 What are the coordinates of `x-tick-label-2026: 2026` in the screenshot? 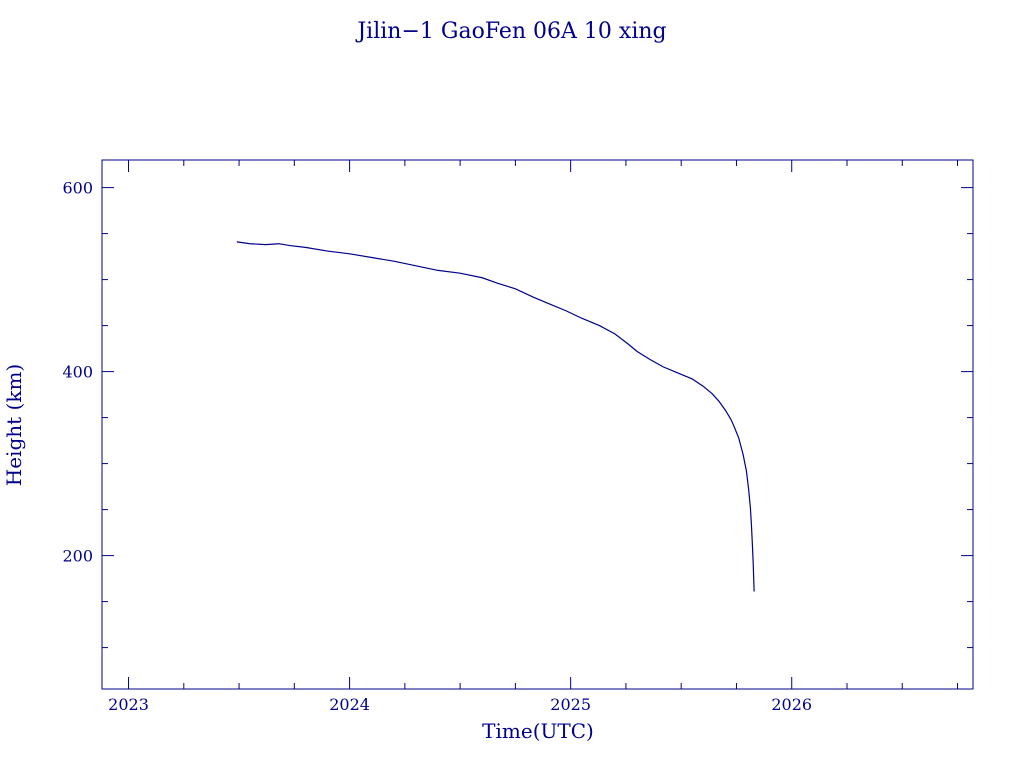 It's located at (791, 704).